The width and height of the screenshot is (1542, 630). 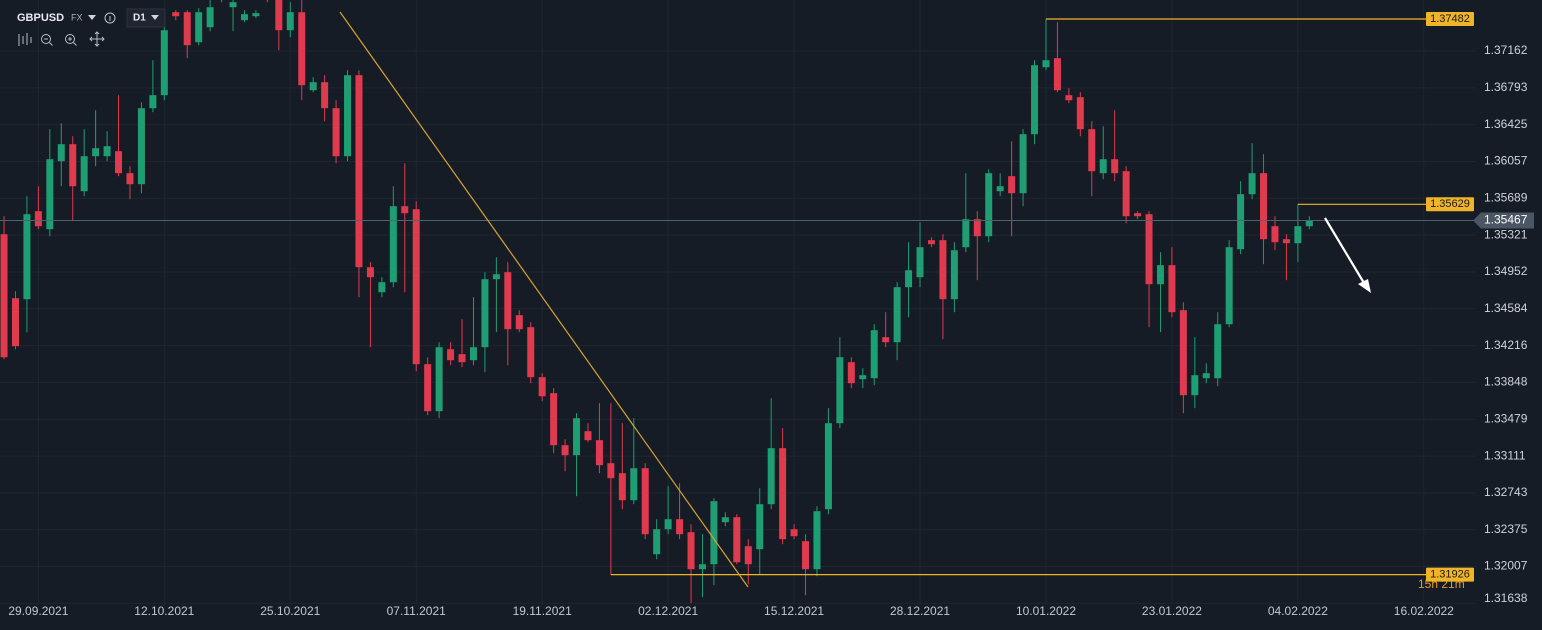 I want to click on symbol: GBPUSD, so click(x=40, y=18).